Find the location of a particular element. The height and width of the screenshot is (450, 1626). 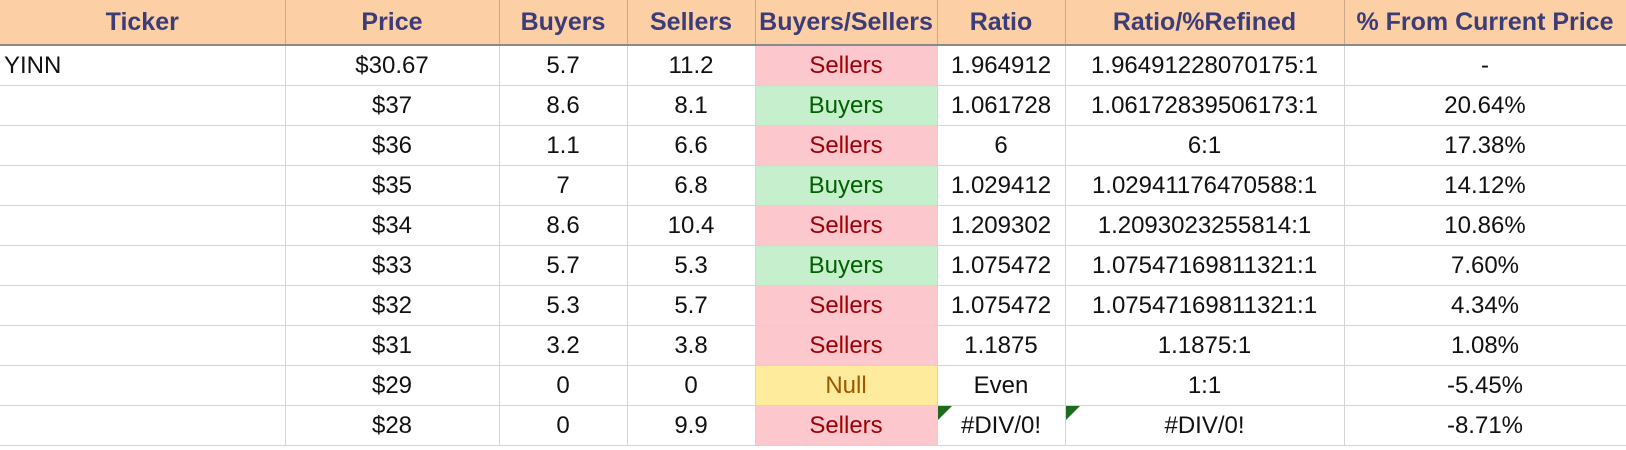

from-current-price-cell: 4.34% is located at coordinates (1485, 305).